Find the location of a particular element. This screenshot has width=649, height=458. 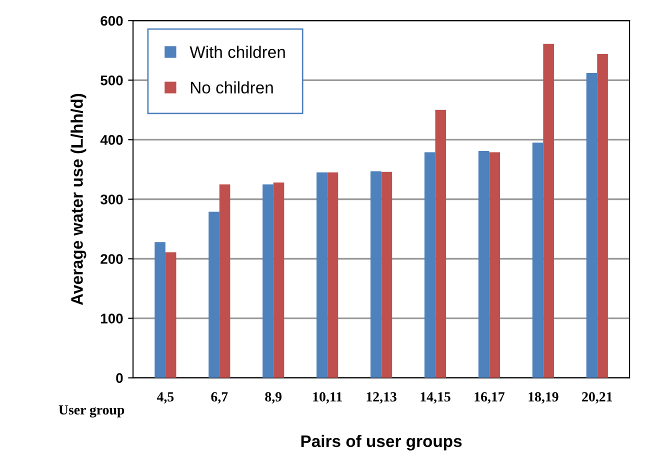

x-tick-label: 6,7 is located at coordinates (219, 398).